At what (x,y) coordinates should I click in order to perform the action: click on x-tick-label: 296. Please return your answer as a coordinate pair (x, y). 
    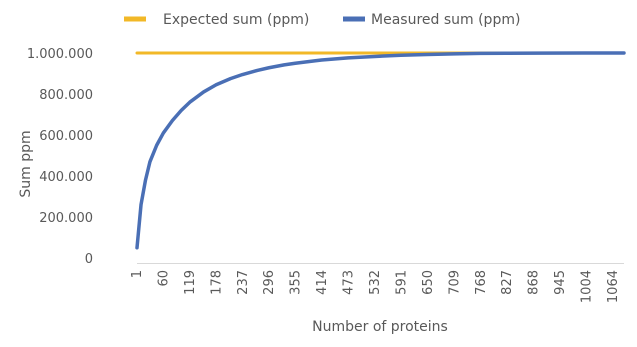
    Looking at the image, I should click on (269, 282).